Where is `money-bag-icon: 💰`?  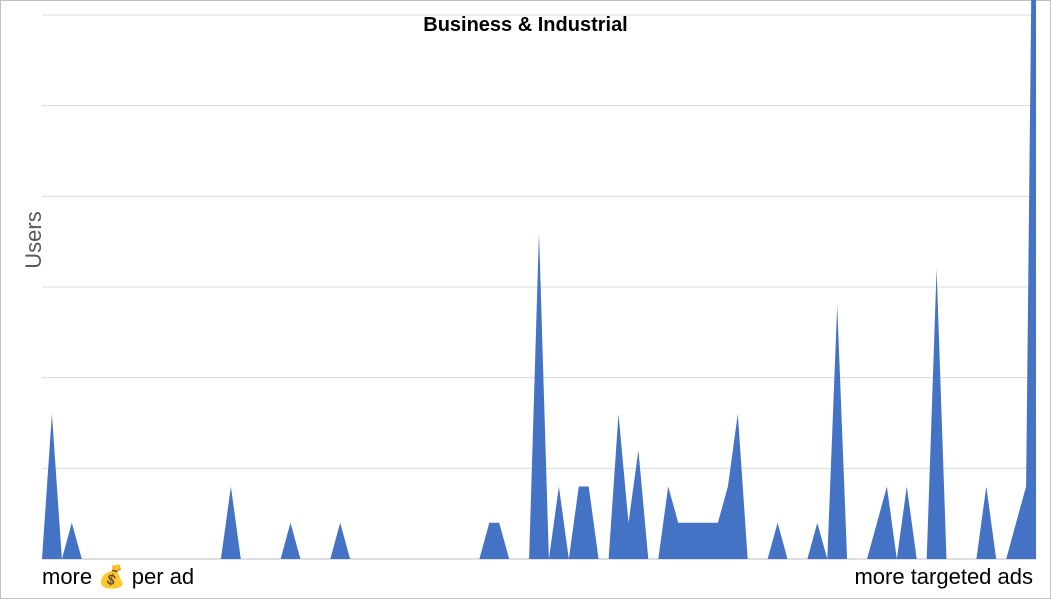 money-bag-icon: 💰 is located at coordinates (112, 577).